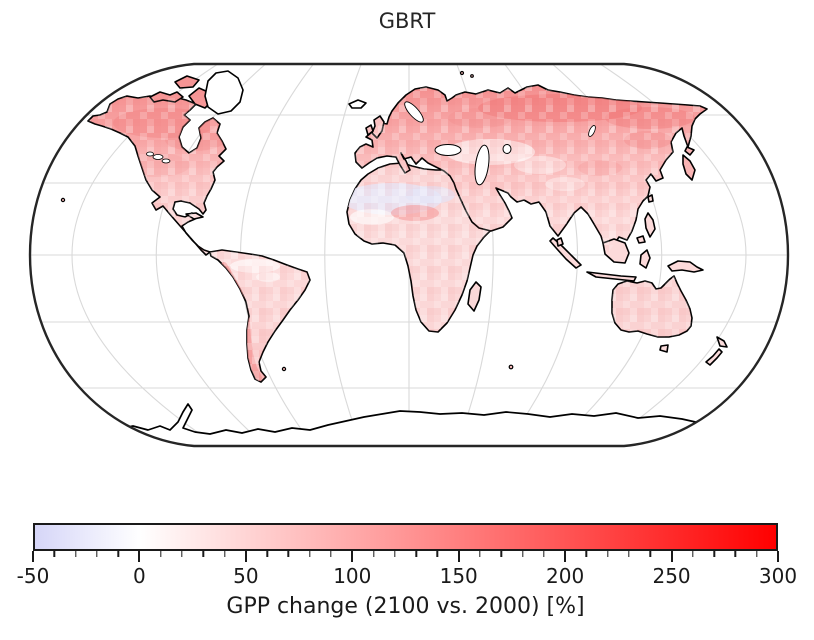 The image size is (814, 640). Describe the element at coordinates (671, 576) in the screenshot. I see `colorbar-tick-label: 250` at that location.